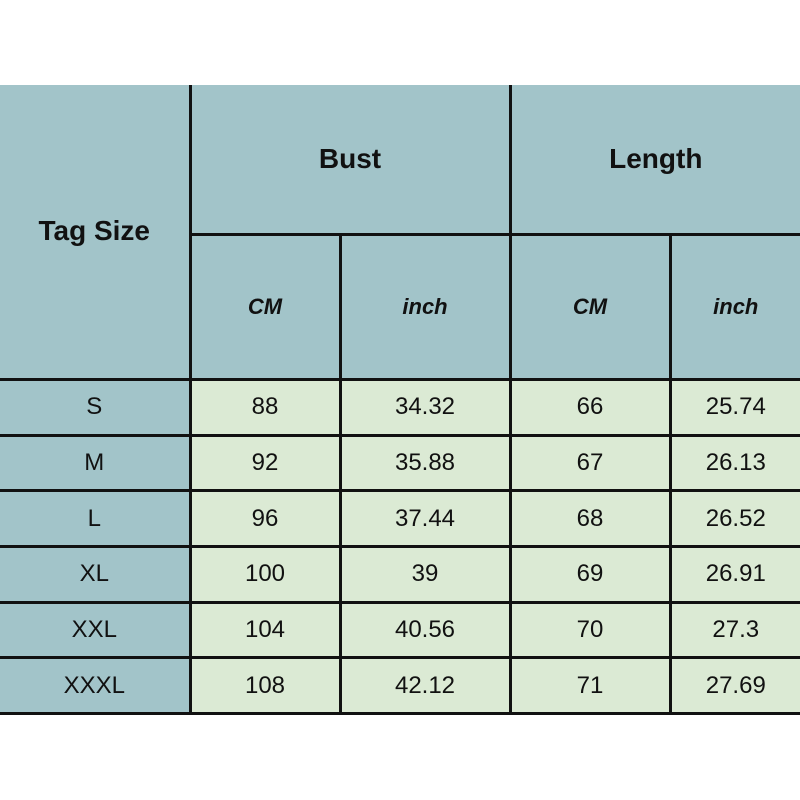 This screenshot has height=800, width=800. Describe the element at coordinates (734, 574) in the screenshot. I see `cell-len-in: 26.91` at that location.